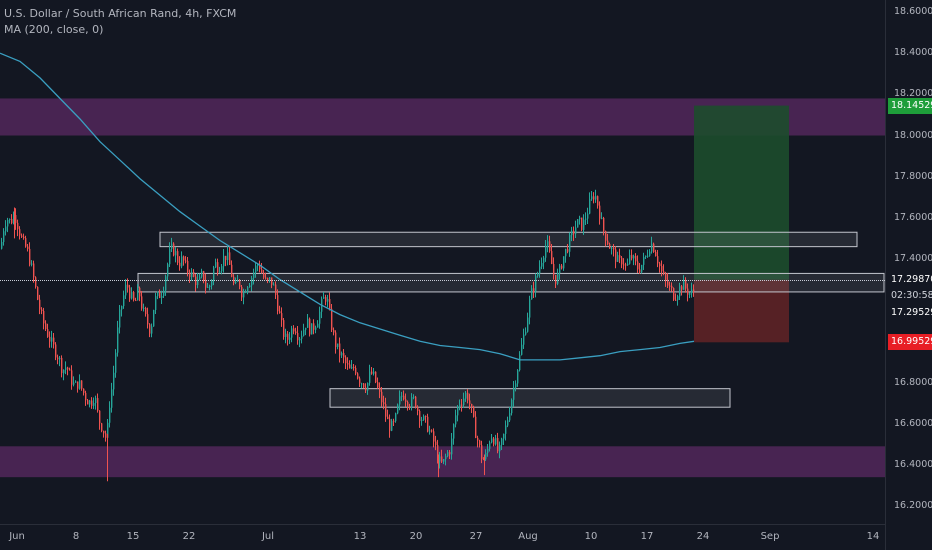  Describe the element at coordinates (913, 176) in the screenshot. I see `price-tick-label: 17.80000` at that location.